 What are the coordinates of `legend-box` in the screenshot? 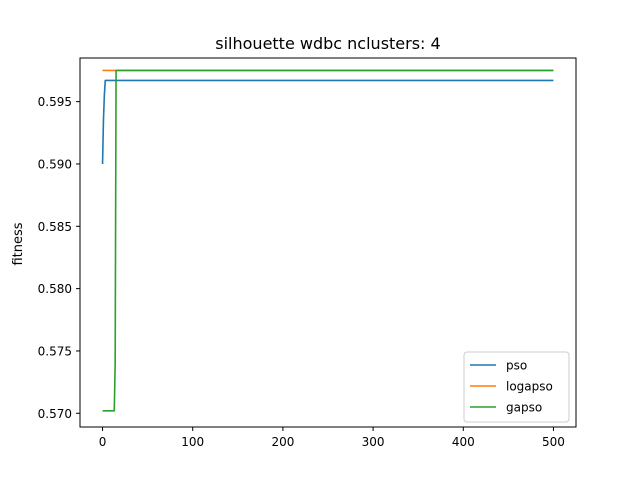 It's located at (516, 387).